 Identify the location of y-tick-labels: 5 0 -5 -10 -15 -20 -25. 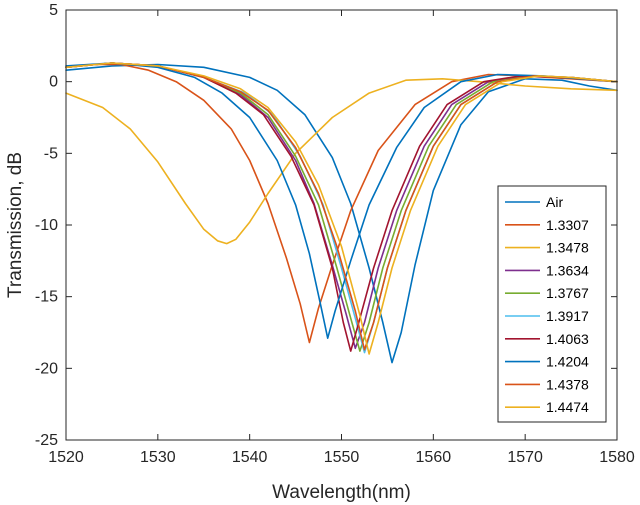
(46, 225).